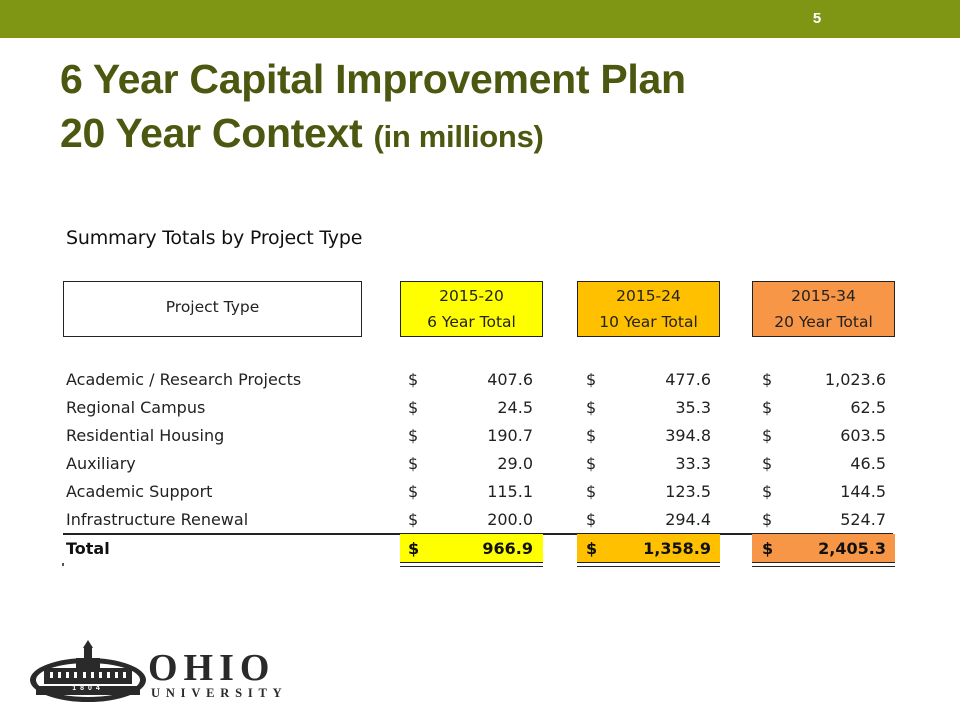 The image size is (960, 720). What do you see at coordinates (688, 435) in the screenshot?
I see `value-10-year: 394.8` at bounding box center [688, 435].